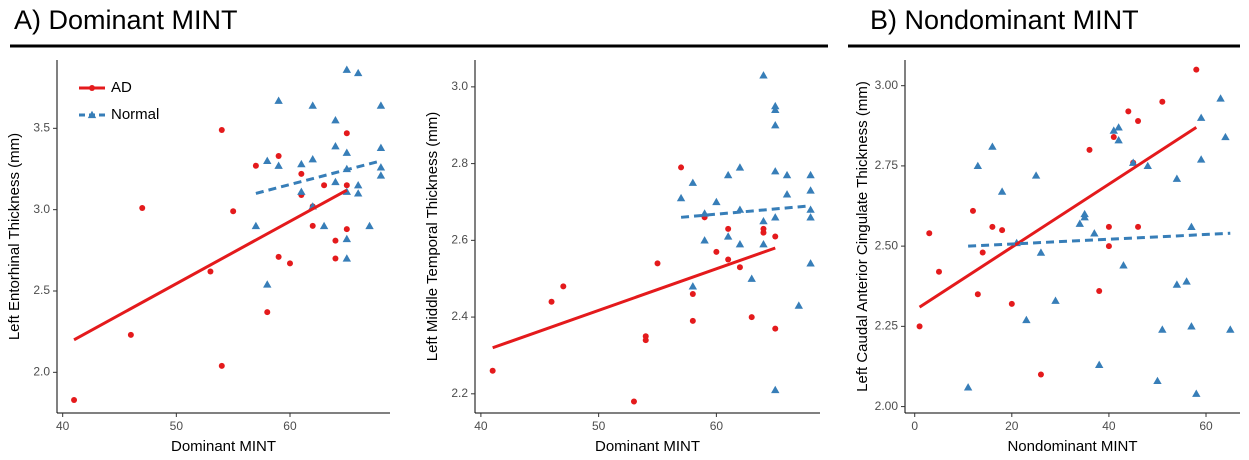 Image resolution: width=1249 pixels, height=460 pixels. What do you see at coordinates (887, 245) in the screenshot?
I see `y-tick-label: 2.50` at bounding box center [887, 245].